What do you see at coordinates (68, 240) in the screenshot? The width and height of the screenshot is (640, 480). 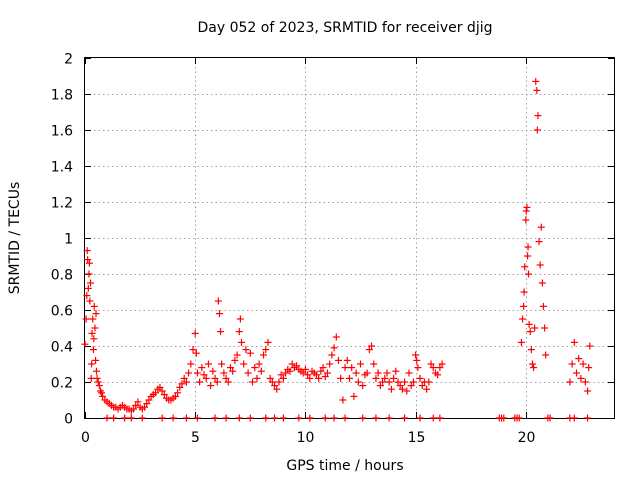 I see `y-tick-label: 1` at bounding box center [68, 240].